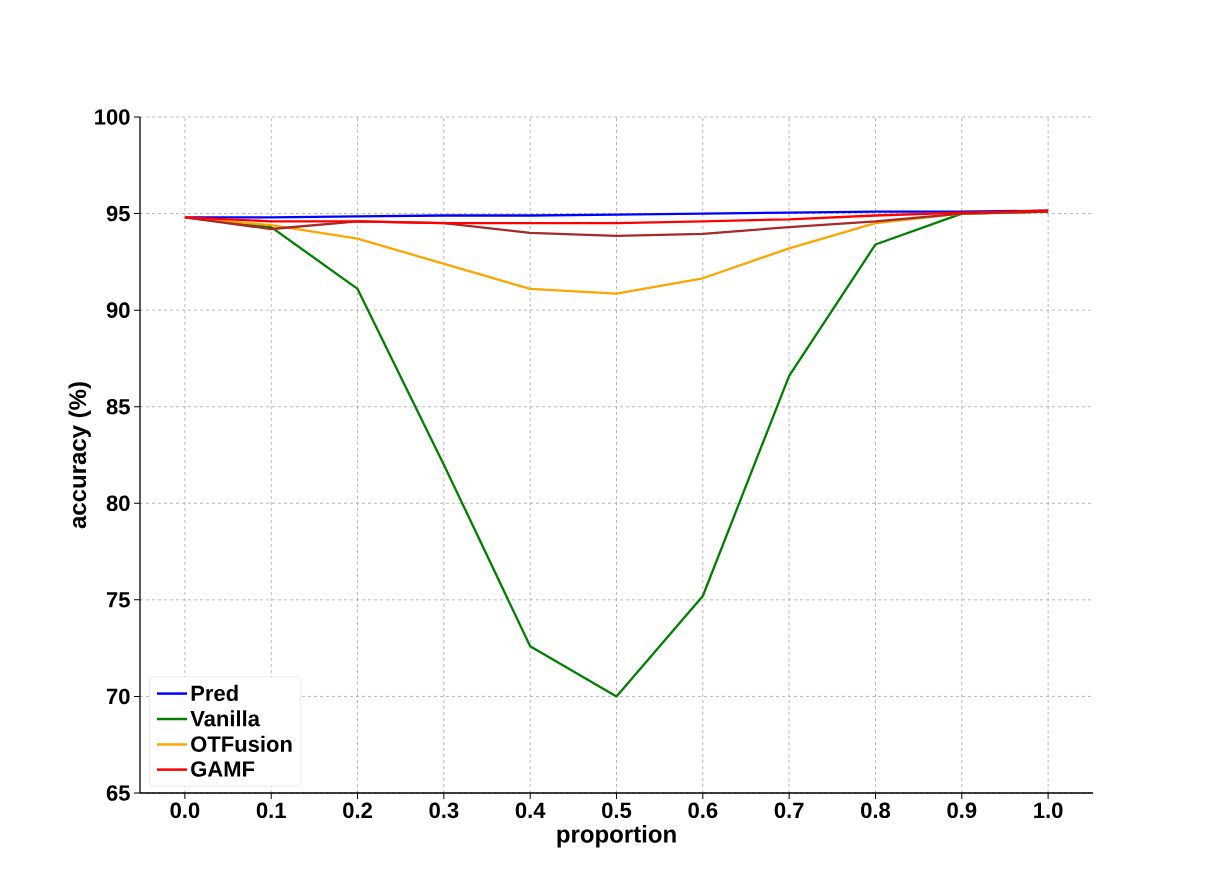  What do you see at coordinates (444, 810) in the screenshot?
I see `x-tick-label: 0.3` at bounding box center [444, 810].